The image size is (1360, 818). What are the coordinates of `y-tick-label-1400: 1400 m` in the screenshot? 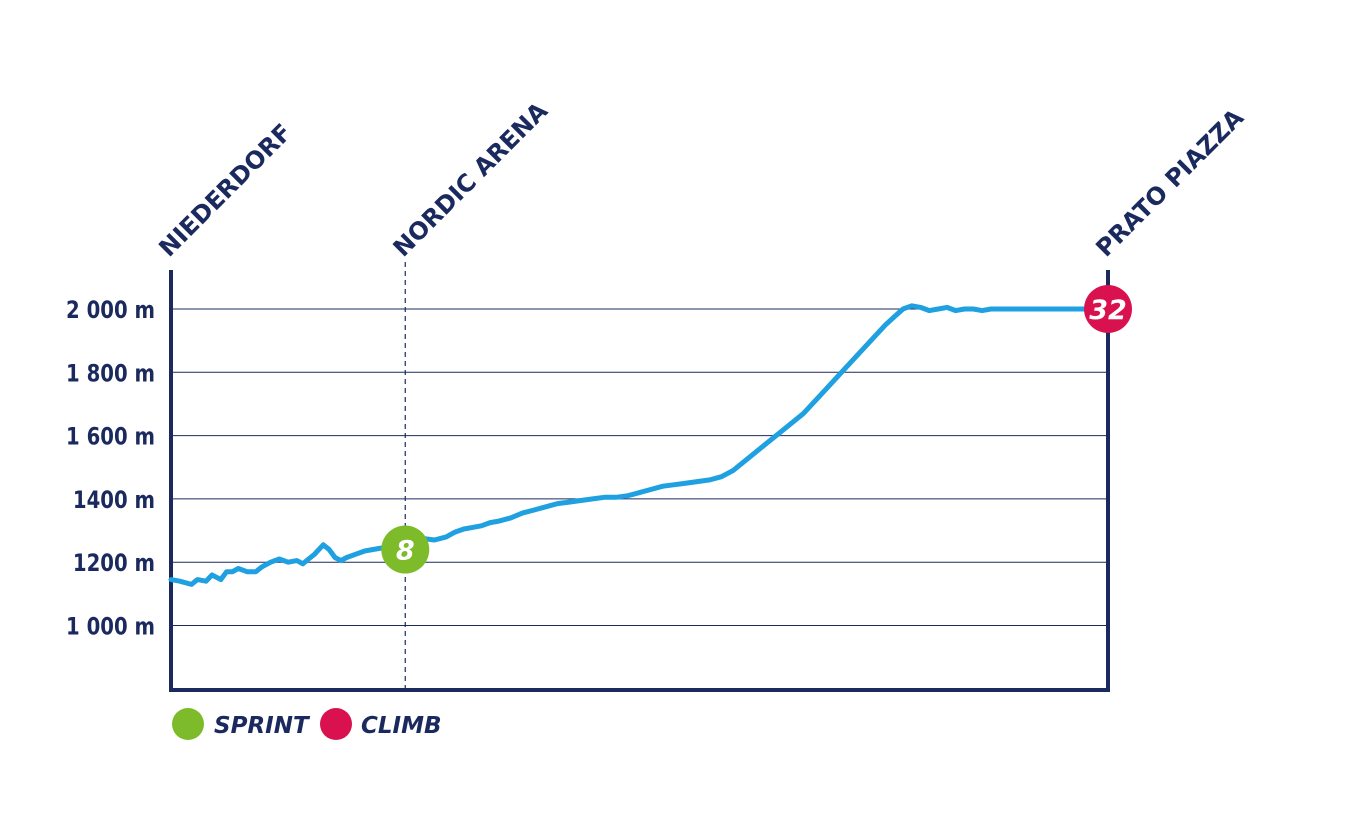 It's located at (114, 500).